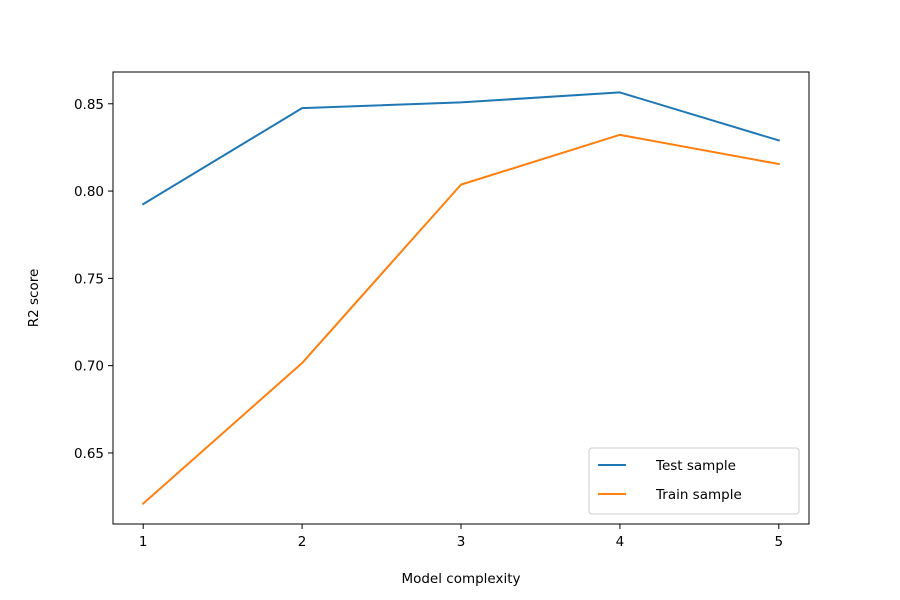 The image size is (900, 600). I want to click on legend: Test sample Train sample, so click(694, 481).